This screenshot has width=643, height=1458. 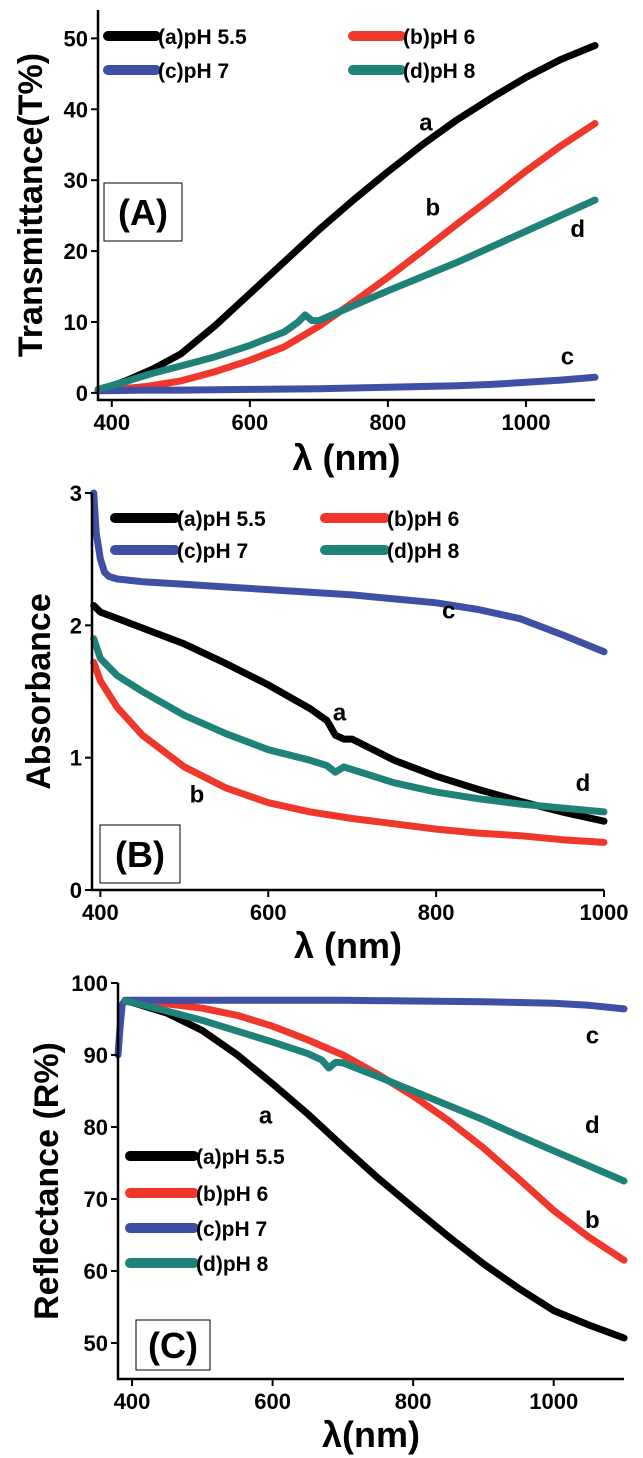 I want to click on y-tick-label: 1, so click(x=76, y=758).